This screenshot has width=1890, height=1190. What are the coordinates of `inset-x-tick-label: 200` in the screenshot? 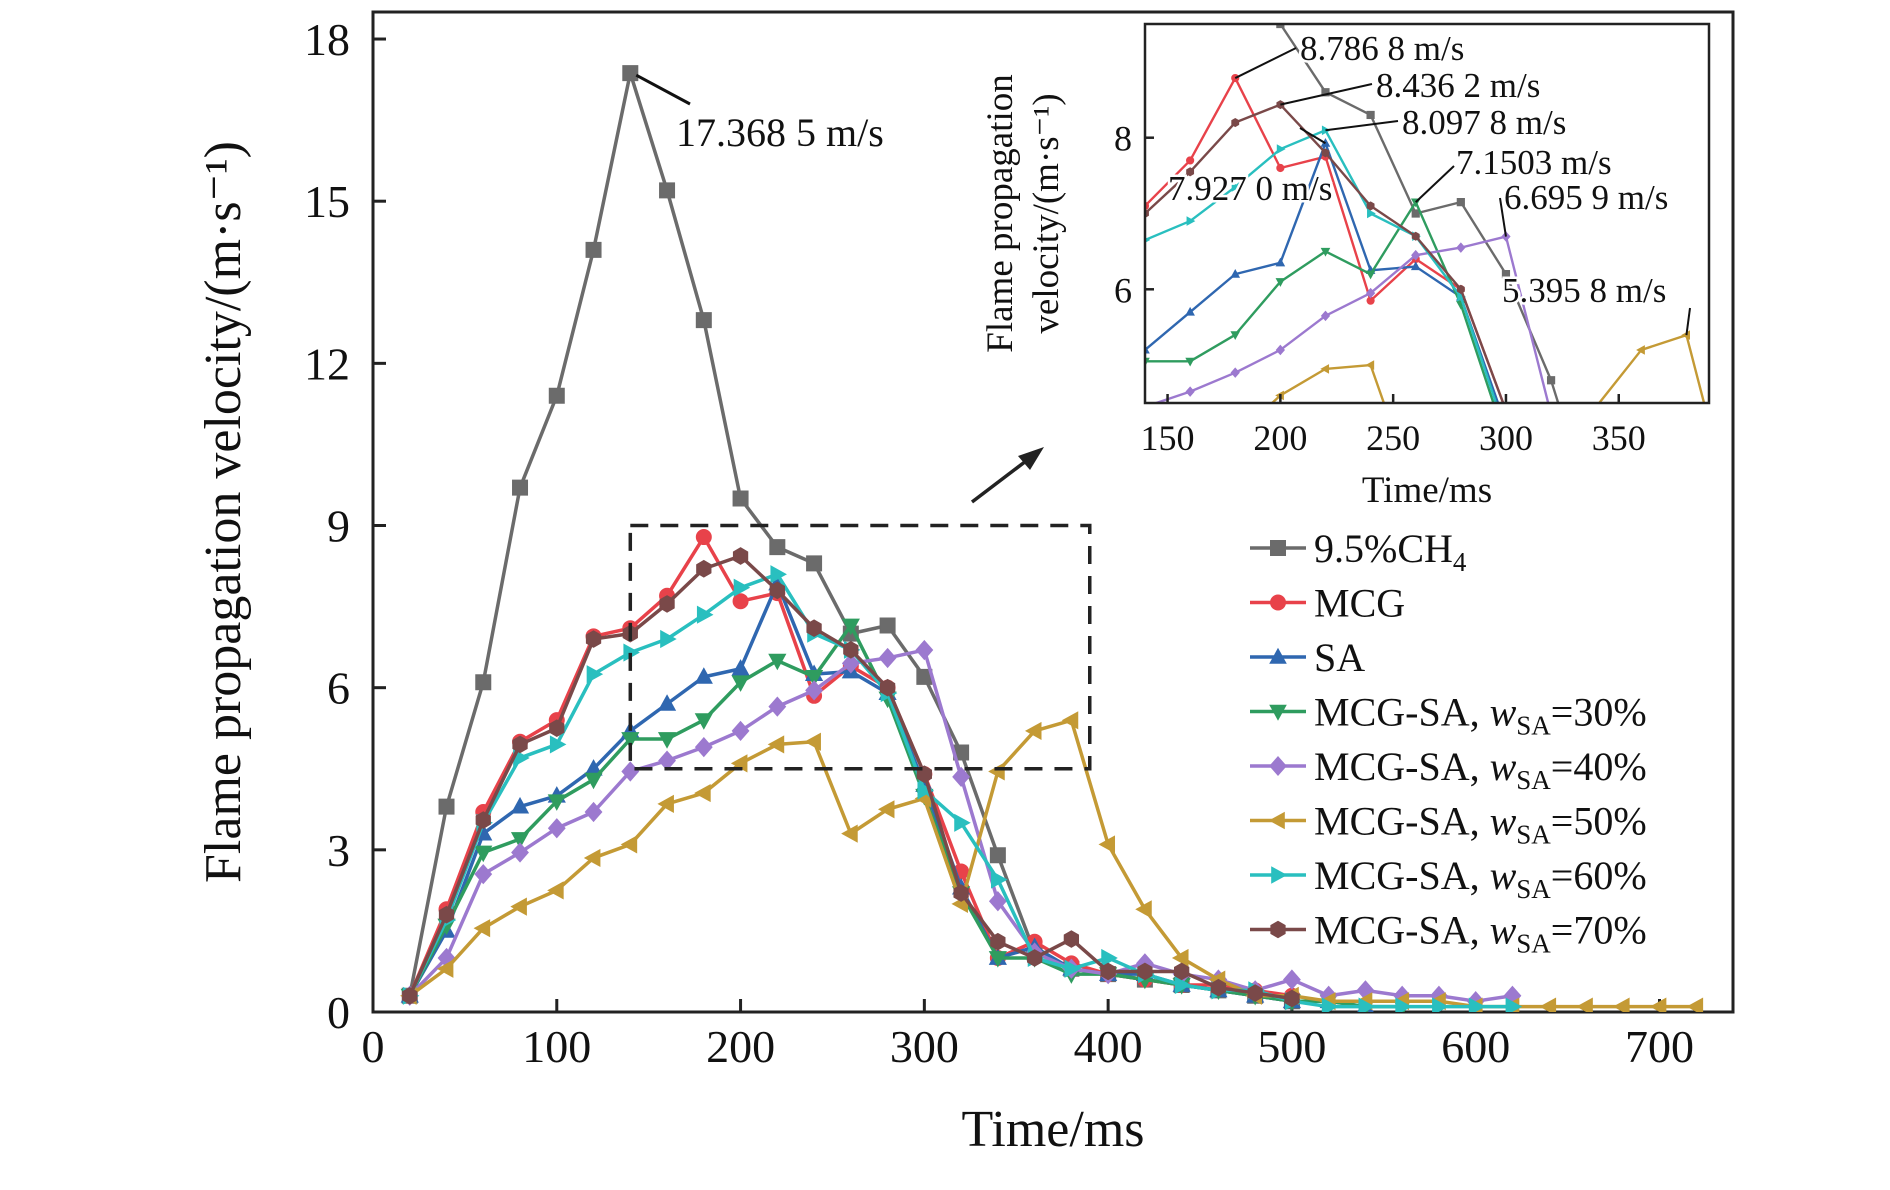 It's located at (1280, 438).